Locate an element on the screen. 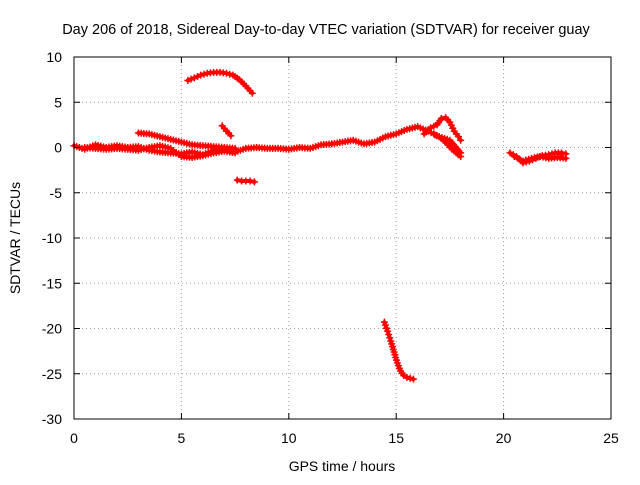  series-low-fragment is located at coordinates (245, 181).